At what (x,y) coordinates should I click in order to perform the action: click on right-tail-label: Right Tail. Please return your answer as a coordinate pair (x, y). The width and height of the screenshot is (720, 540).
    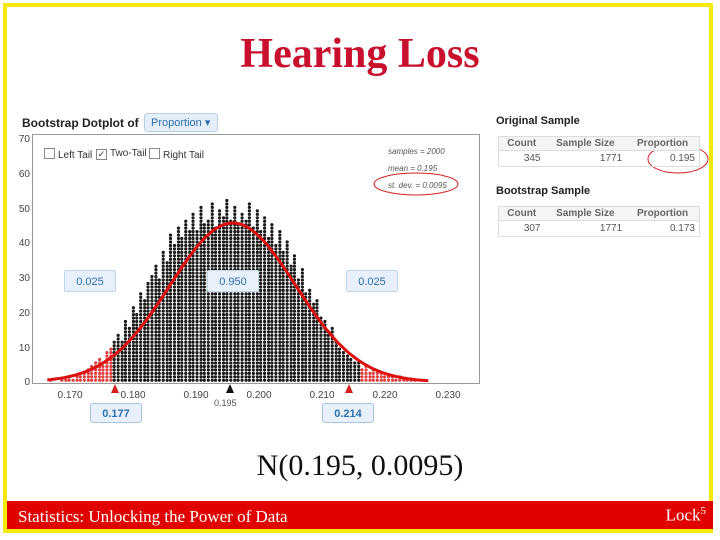
    Looking at the image, I should click on (183, 155).